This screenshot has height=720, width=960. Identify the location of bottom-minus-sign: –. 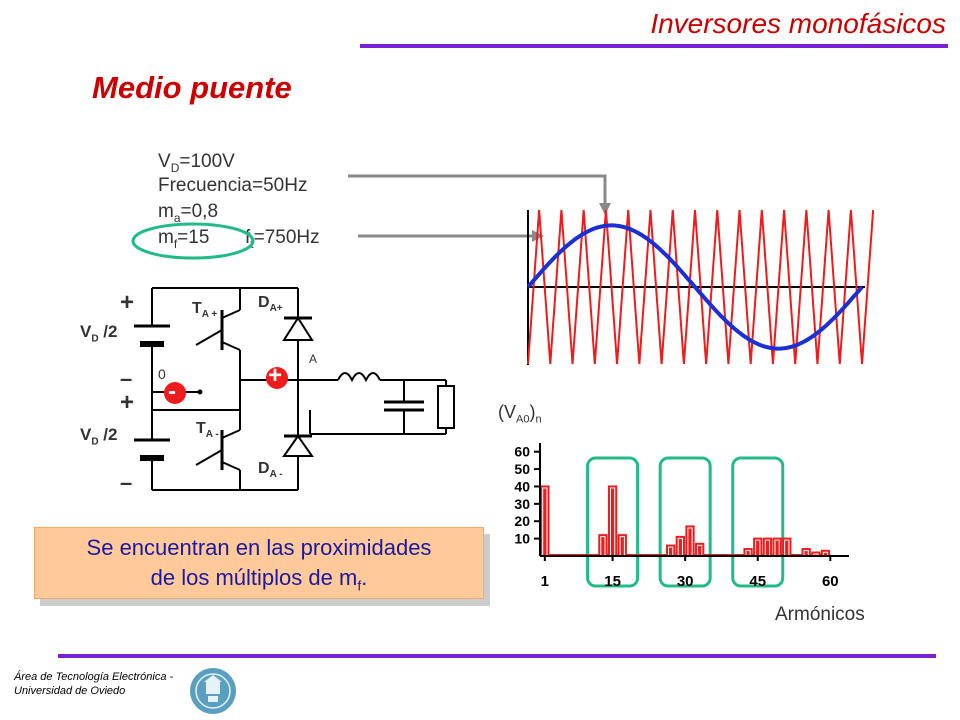
(126, 482).